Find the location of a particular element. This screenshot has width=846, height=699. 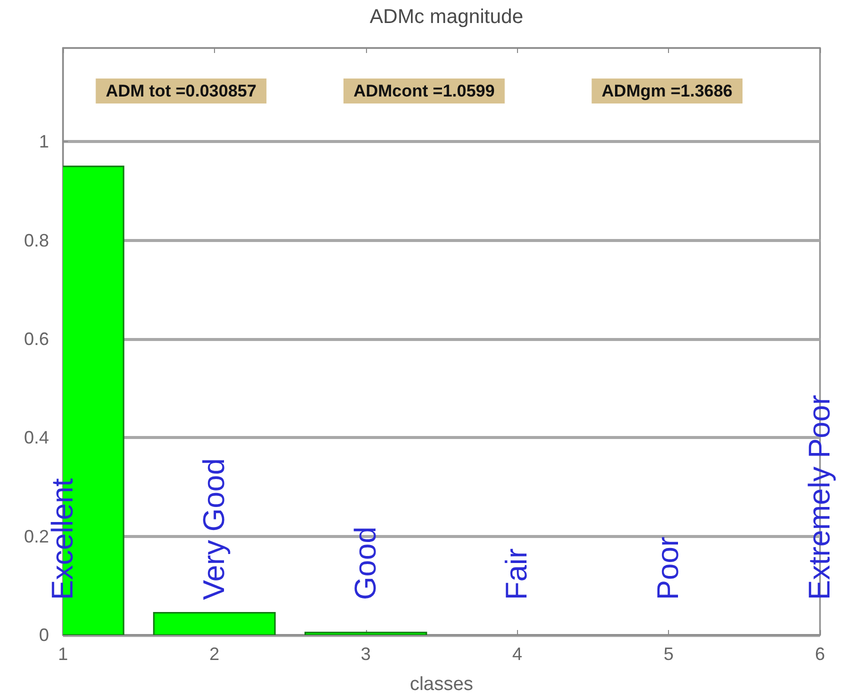

annotation: Poor is located at coordinates (669, 568).